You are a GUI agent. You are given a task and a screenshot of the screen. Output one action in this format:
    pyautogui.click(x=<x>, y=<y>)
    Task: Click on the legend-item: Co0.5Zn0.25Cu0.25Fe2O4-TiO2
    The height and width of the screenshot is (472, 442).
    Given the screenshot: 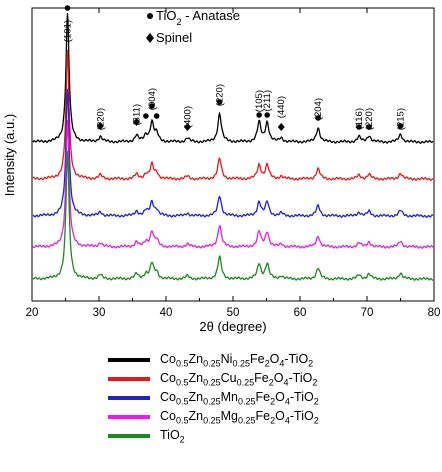 What is the action you would take?
    pyautogui.click(x=273, y=378)
    